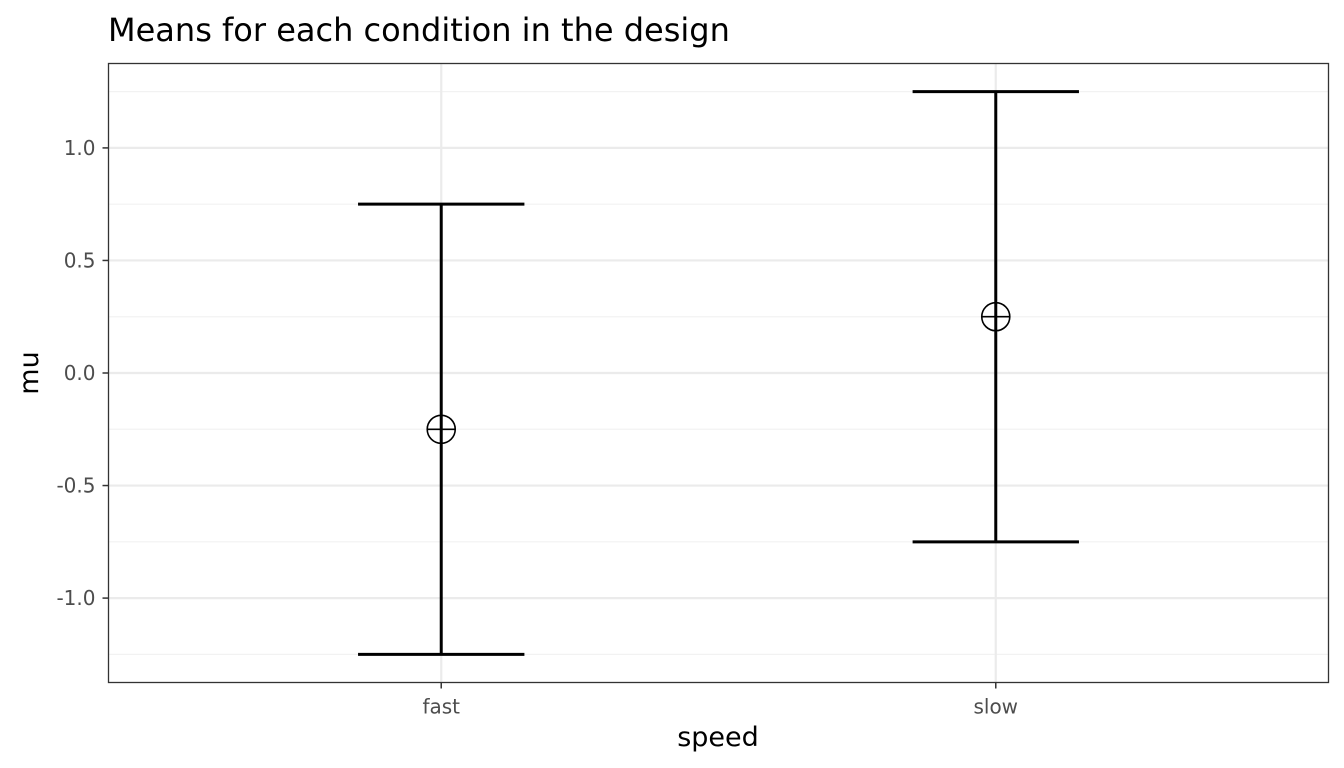 The height and width of the screenshot is (768, 1344). I want to click on chart-title: Means for each condition in the design, so click(419, 30).